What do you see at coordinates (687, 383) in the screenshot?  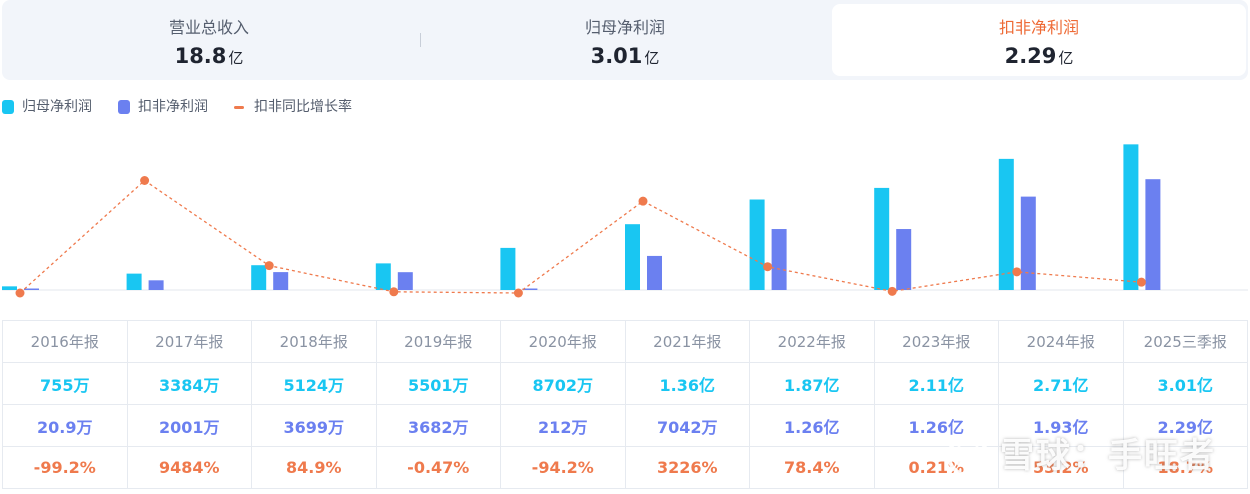 I see `table-cell-net-profit: 1.36亿` at bounding box center [687, 383].